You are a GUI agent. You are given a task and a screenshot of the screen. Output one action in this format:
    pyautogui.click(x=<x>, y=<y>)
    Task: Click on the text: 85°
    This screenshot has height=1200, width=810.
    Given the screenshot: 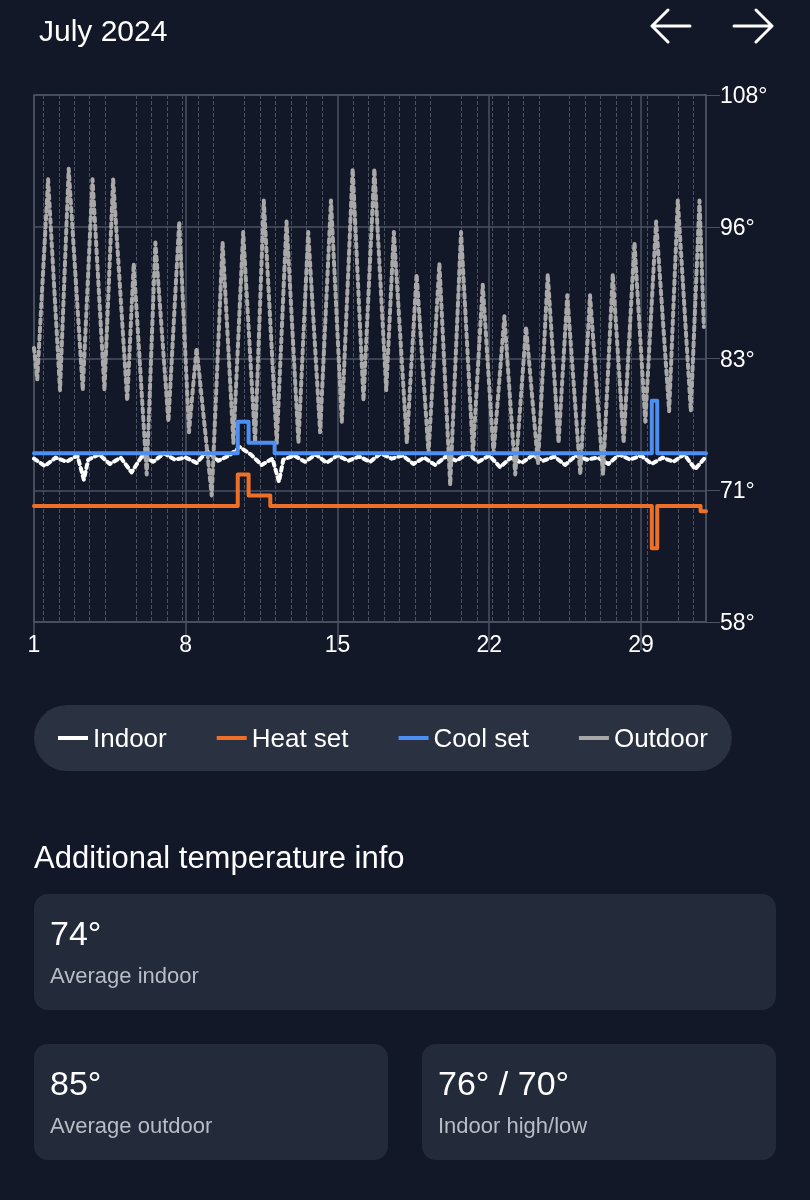 What is the action you would take?
    pyautogui.click(x=76, y=1083)
    